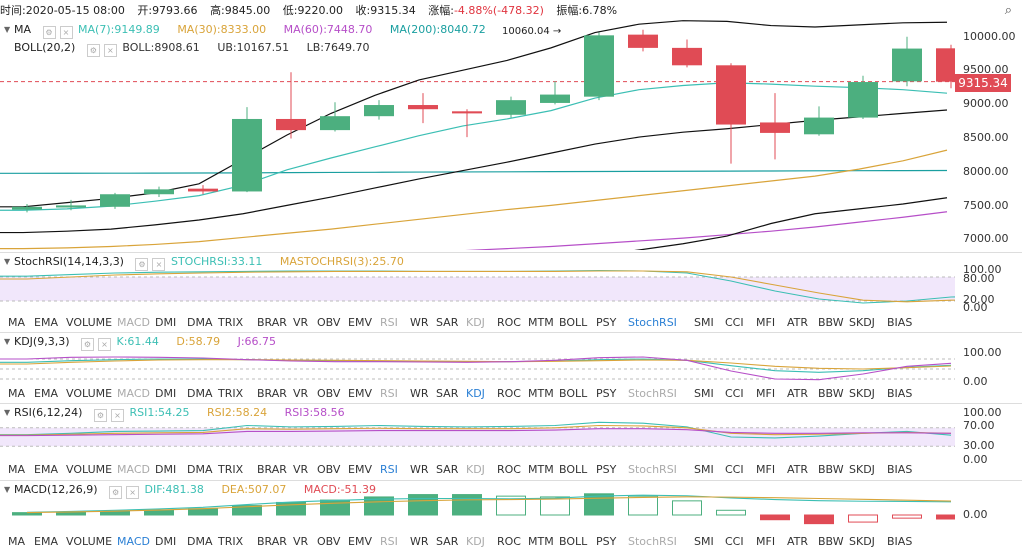  What do you see at coordinates (988, 435) in the screenshot?
I see `rsi-axis: 100.00 70.00 30.00 0.00` at bounding box center [988, 435].